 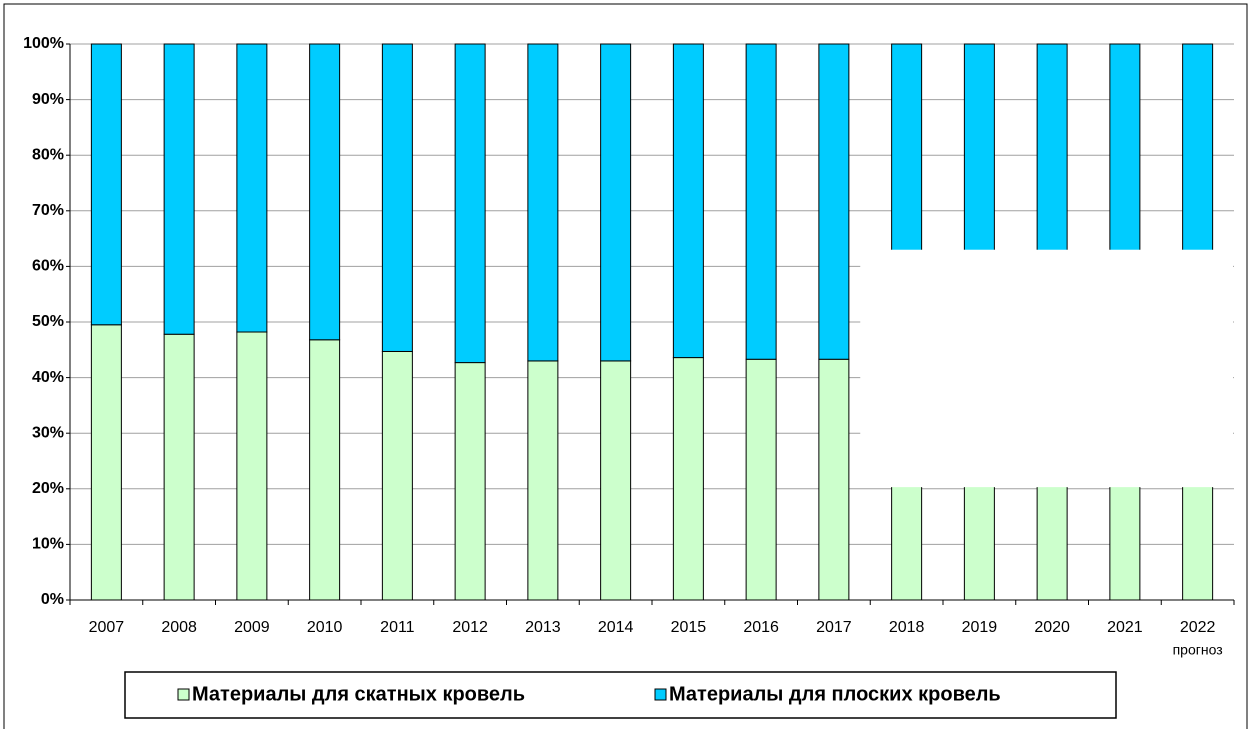 I want to click on x-tick-label: 2021, so click(x=1125, y=627).